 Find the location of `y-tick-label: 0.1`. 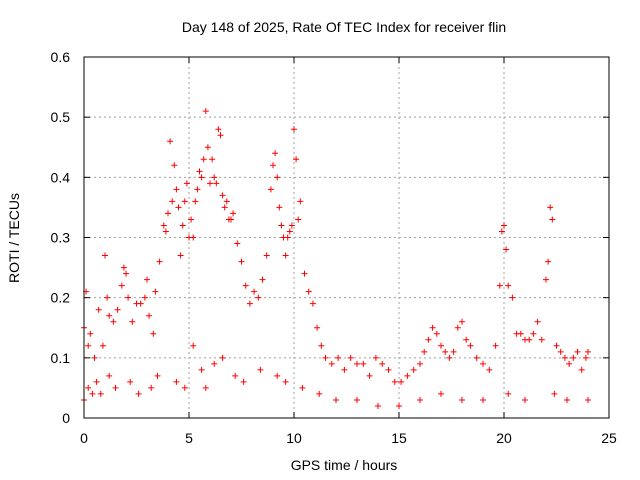

y-tick-label: 0.1 is located at coordinates (61, 358).